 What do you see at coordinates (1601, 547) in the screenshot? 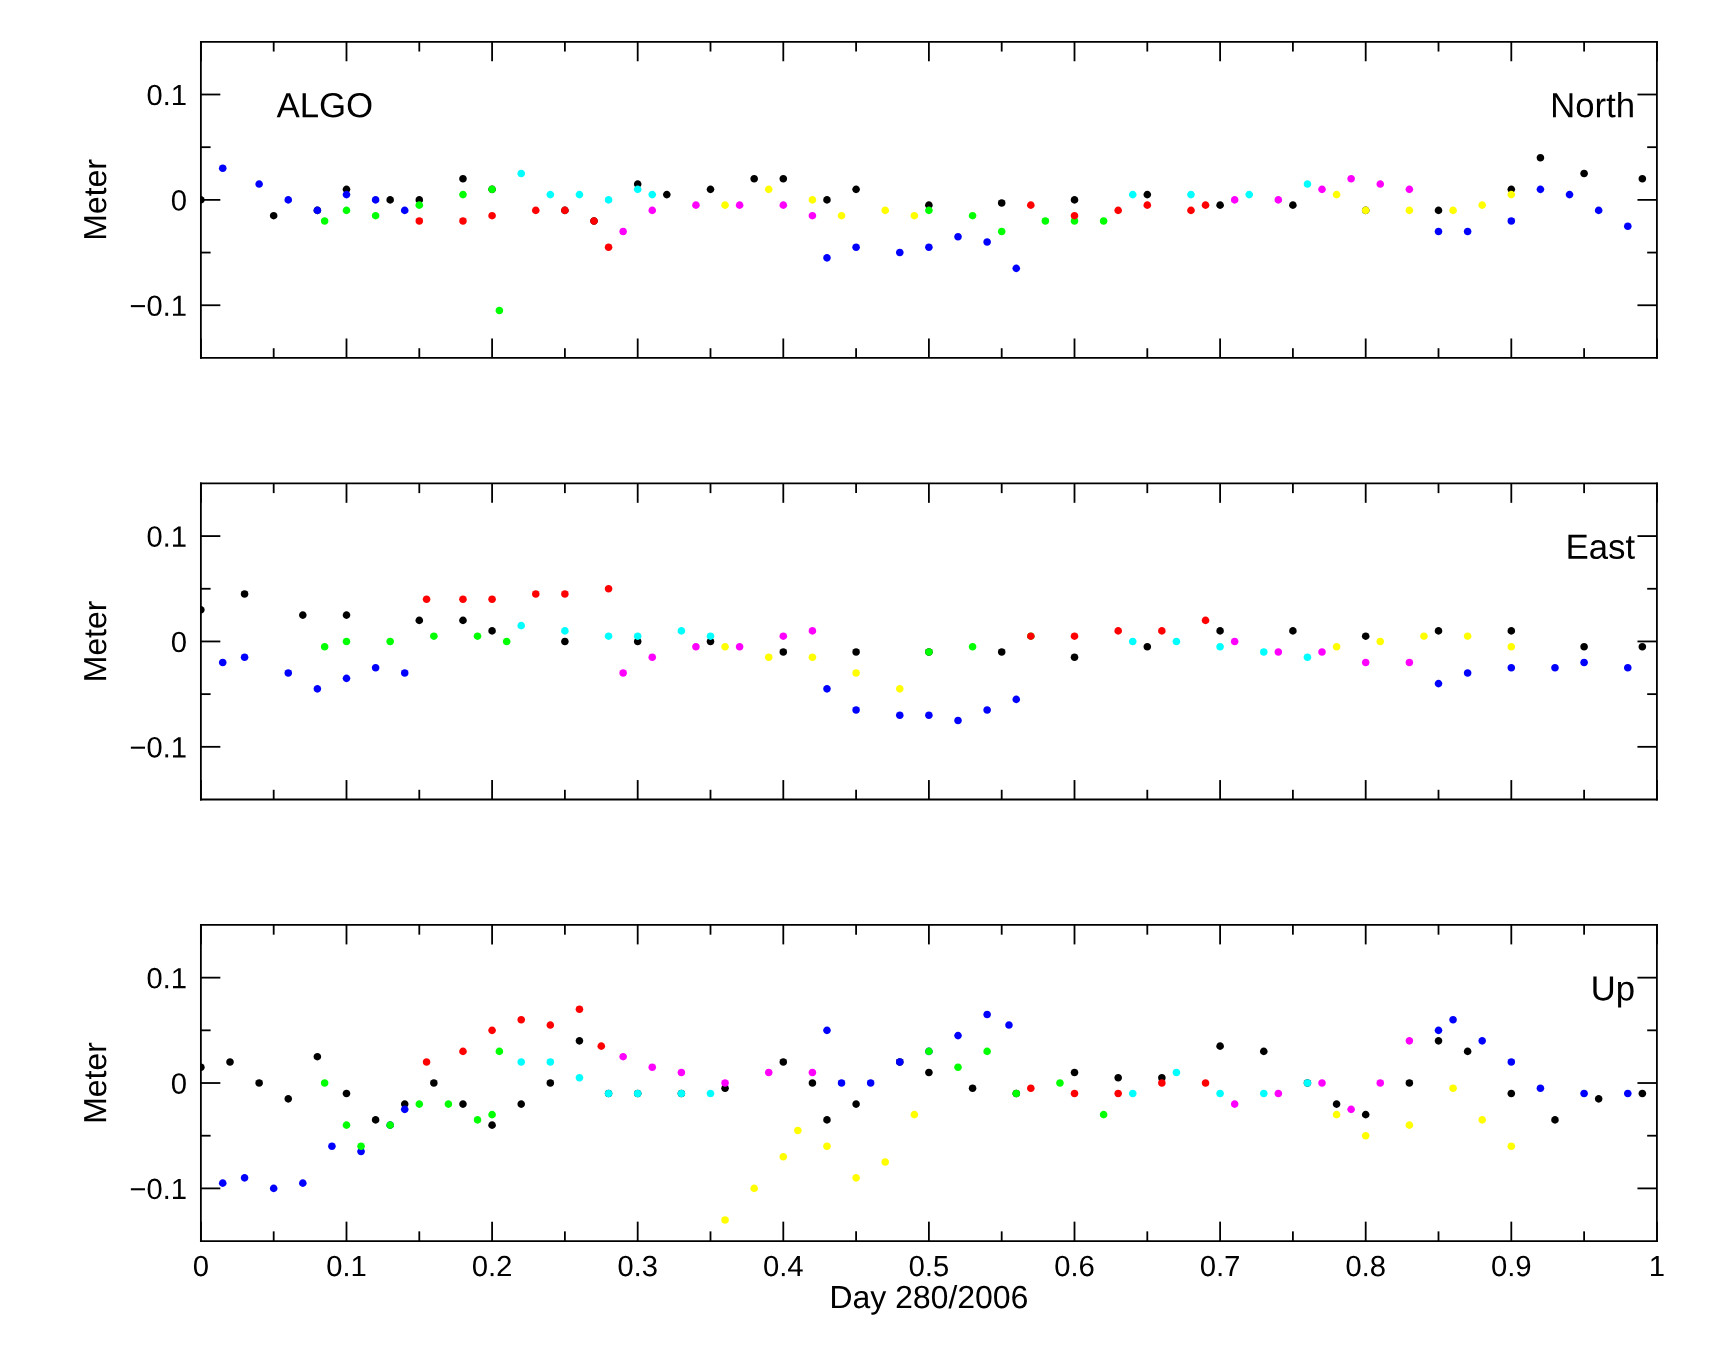
I see `annotation: East` at bounding box center [1601, 547].